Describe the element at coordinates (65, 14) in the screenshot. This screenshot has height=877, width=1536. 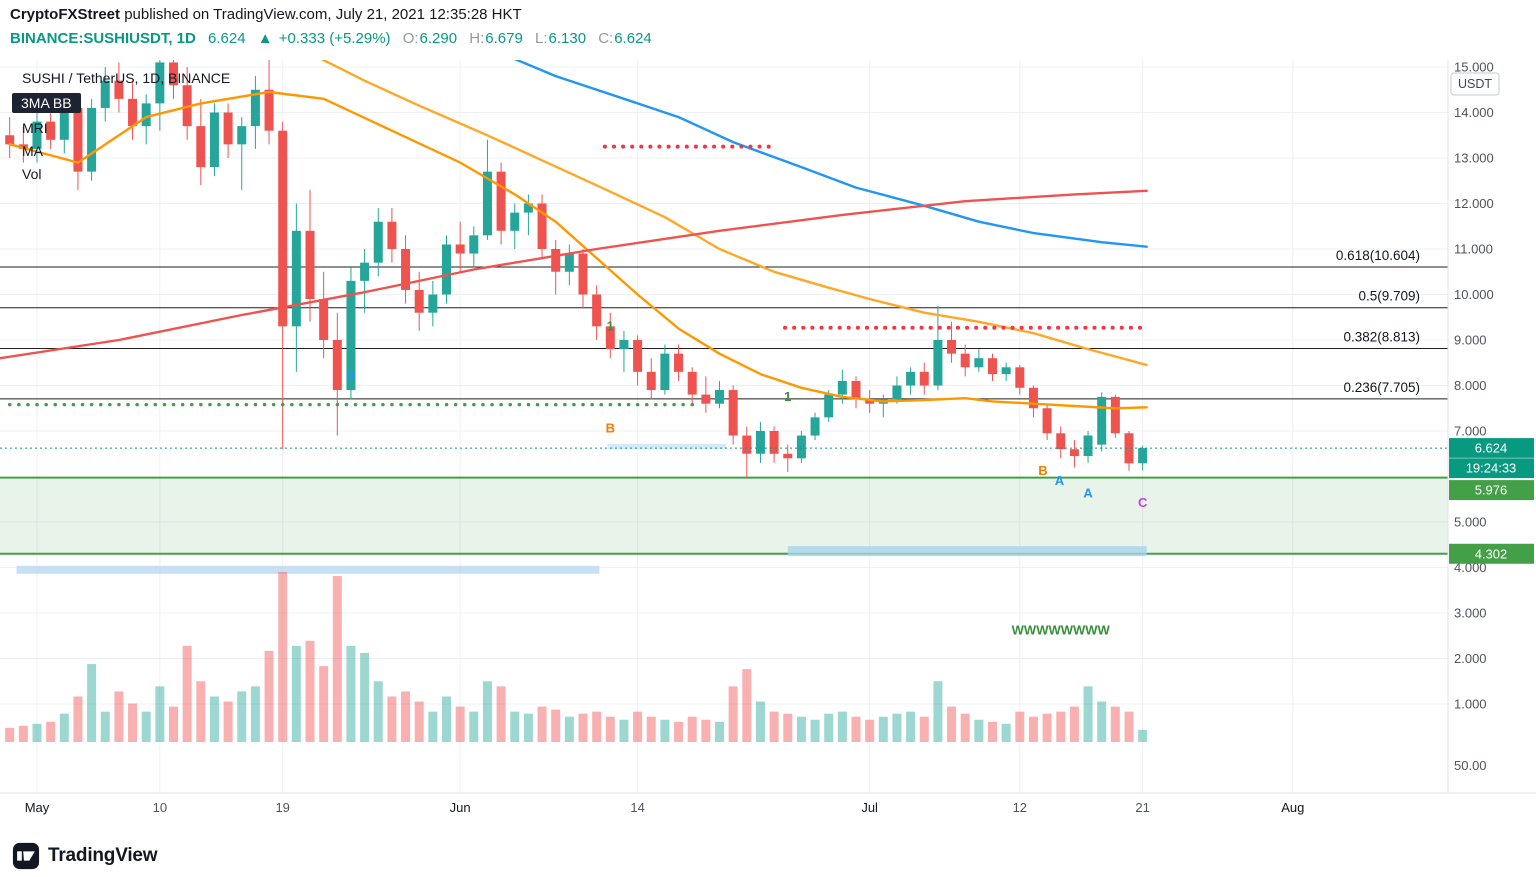
I see `publisher-name: CryptoFXStreet` at that location.